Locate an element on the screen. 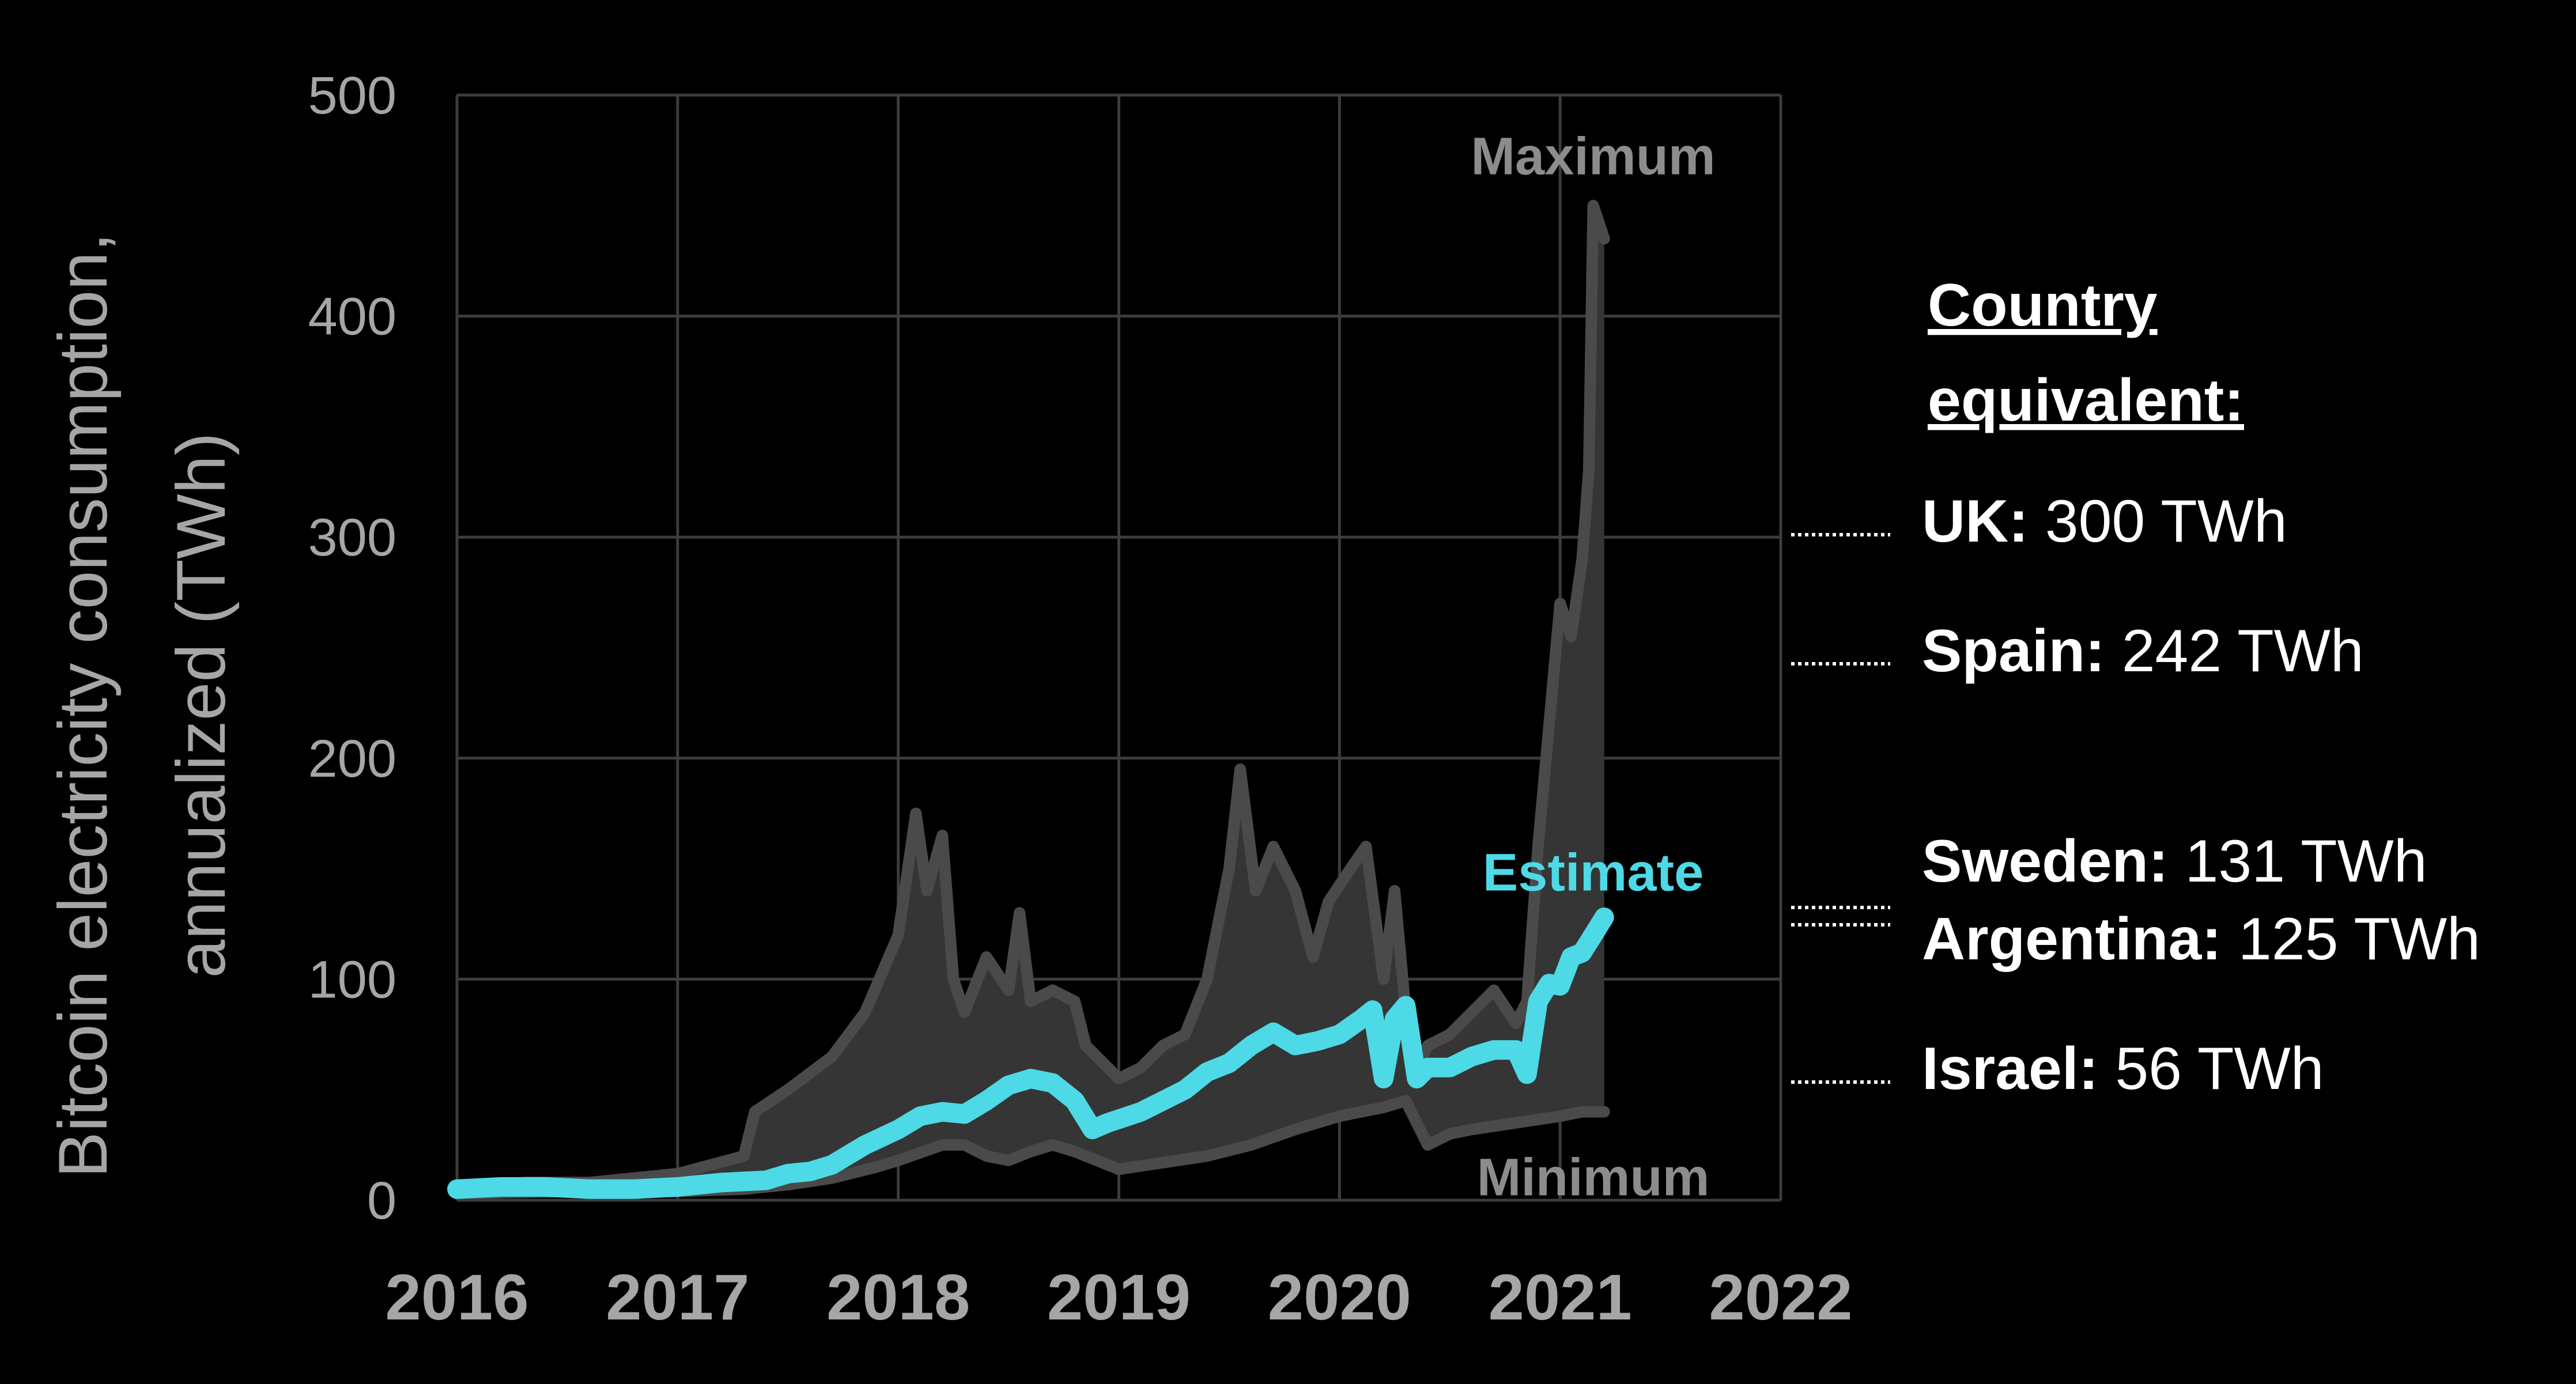 The width and height of the screenshot is (2576, 1384). series-line-estimate is located at coordinates (1030, 1053).